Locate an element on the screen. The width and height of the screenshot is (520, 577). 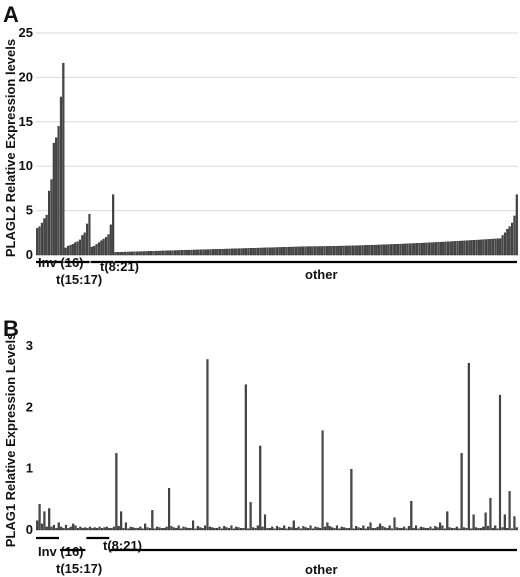
group-label: other is located at coordinates (321, 274).